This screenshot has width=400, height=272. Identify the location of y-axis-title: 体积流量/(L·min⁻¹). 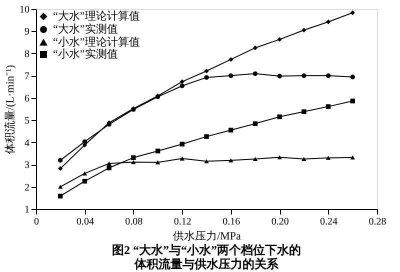
(10, 109).